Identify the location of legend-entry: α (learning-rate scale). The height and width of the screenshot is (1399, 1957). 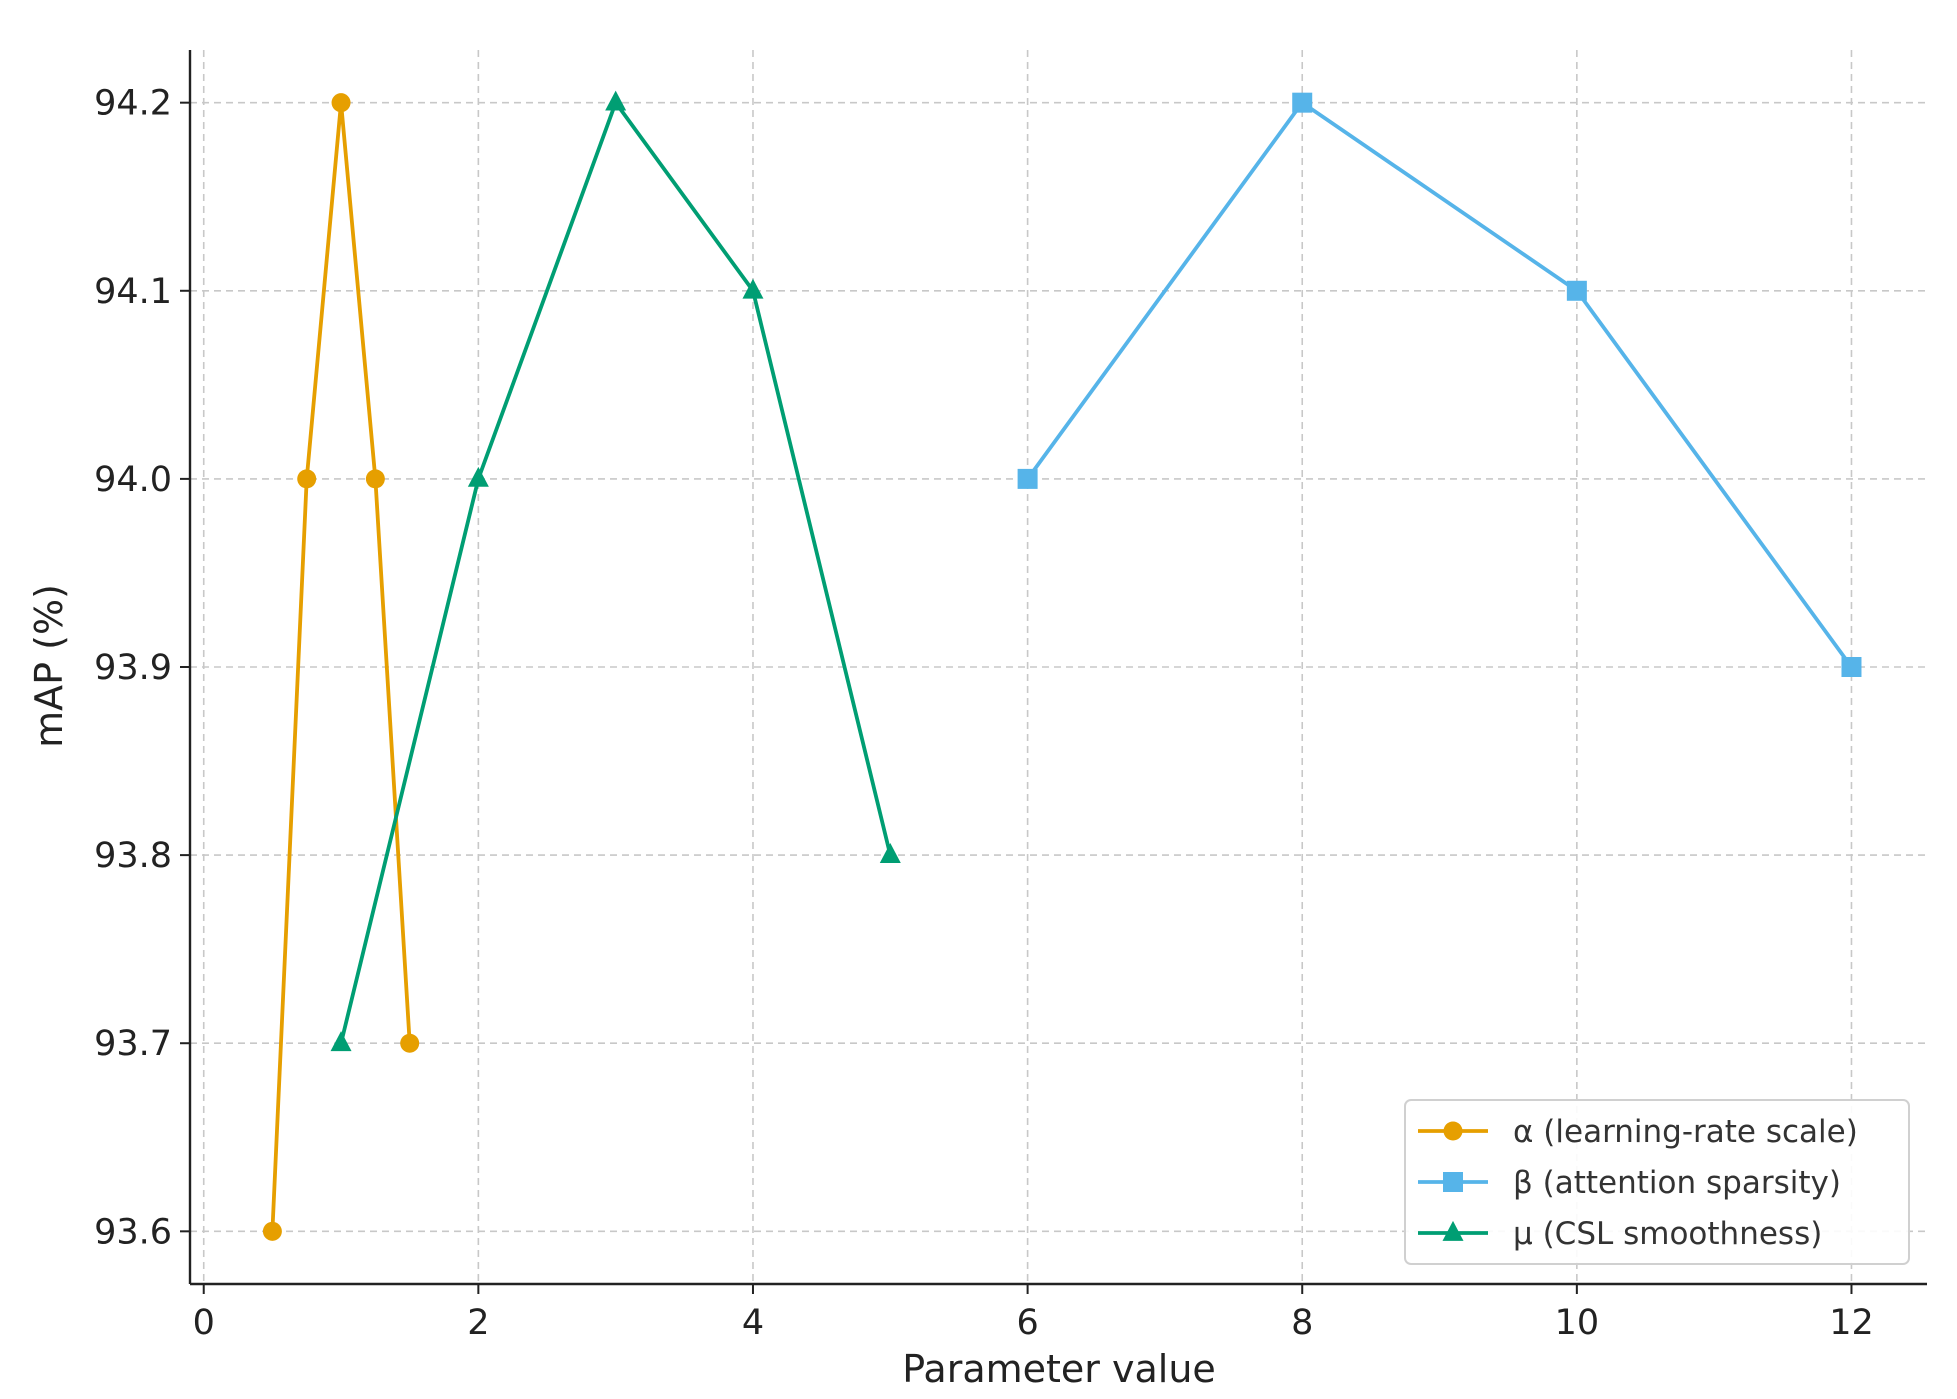
(1638, 1132).